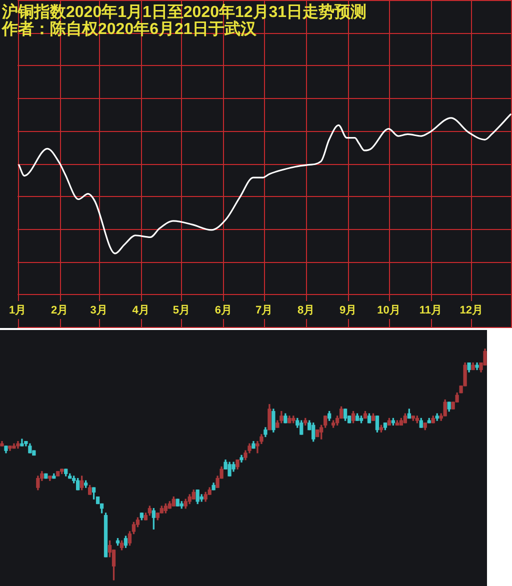  What do you see at coordinates (181, 310) in the screenshot?
I see `x-tick-label: 5月` at bounding box center [181, 310].